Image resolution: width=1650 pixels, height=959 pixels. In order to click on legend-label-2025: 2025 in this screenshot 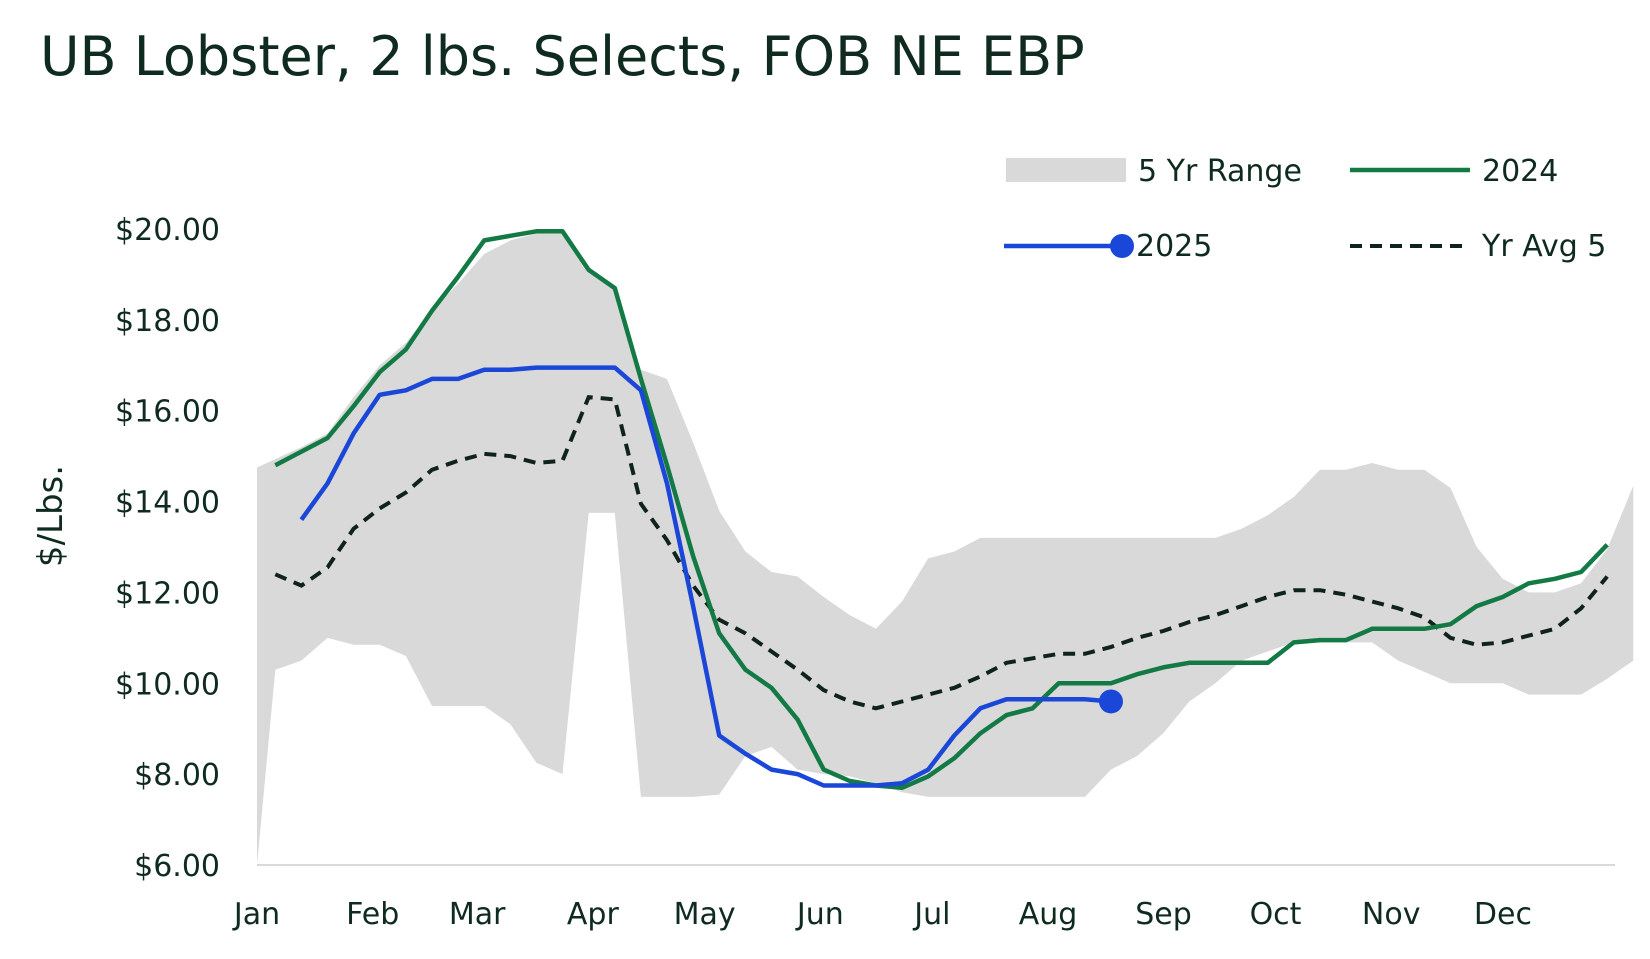, I will do `click(1174, 246)`.